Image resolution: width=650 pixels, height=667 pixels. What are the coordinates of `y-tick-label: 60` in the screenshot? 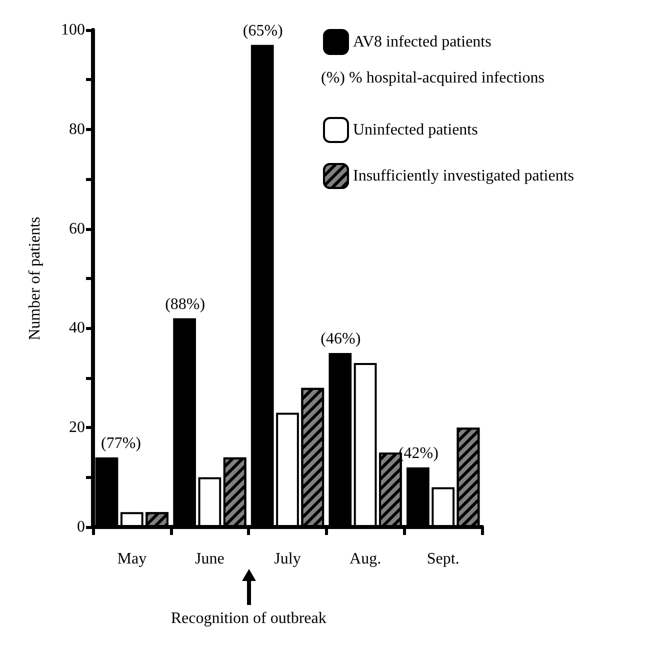 It's located at (77, 229).